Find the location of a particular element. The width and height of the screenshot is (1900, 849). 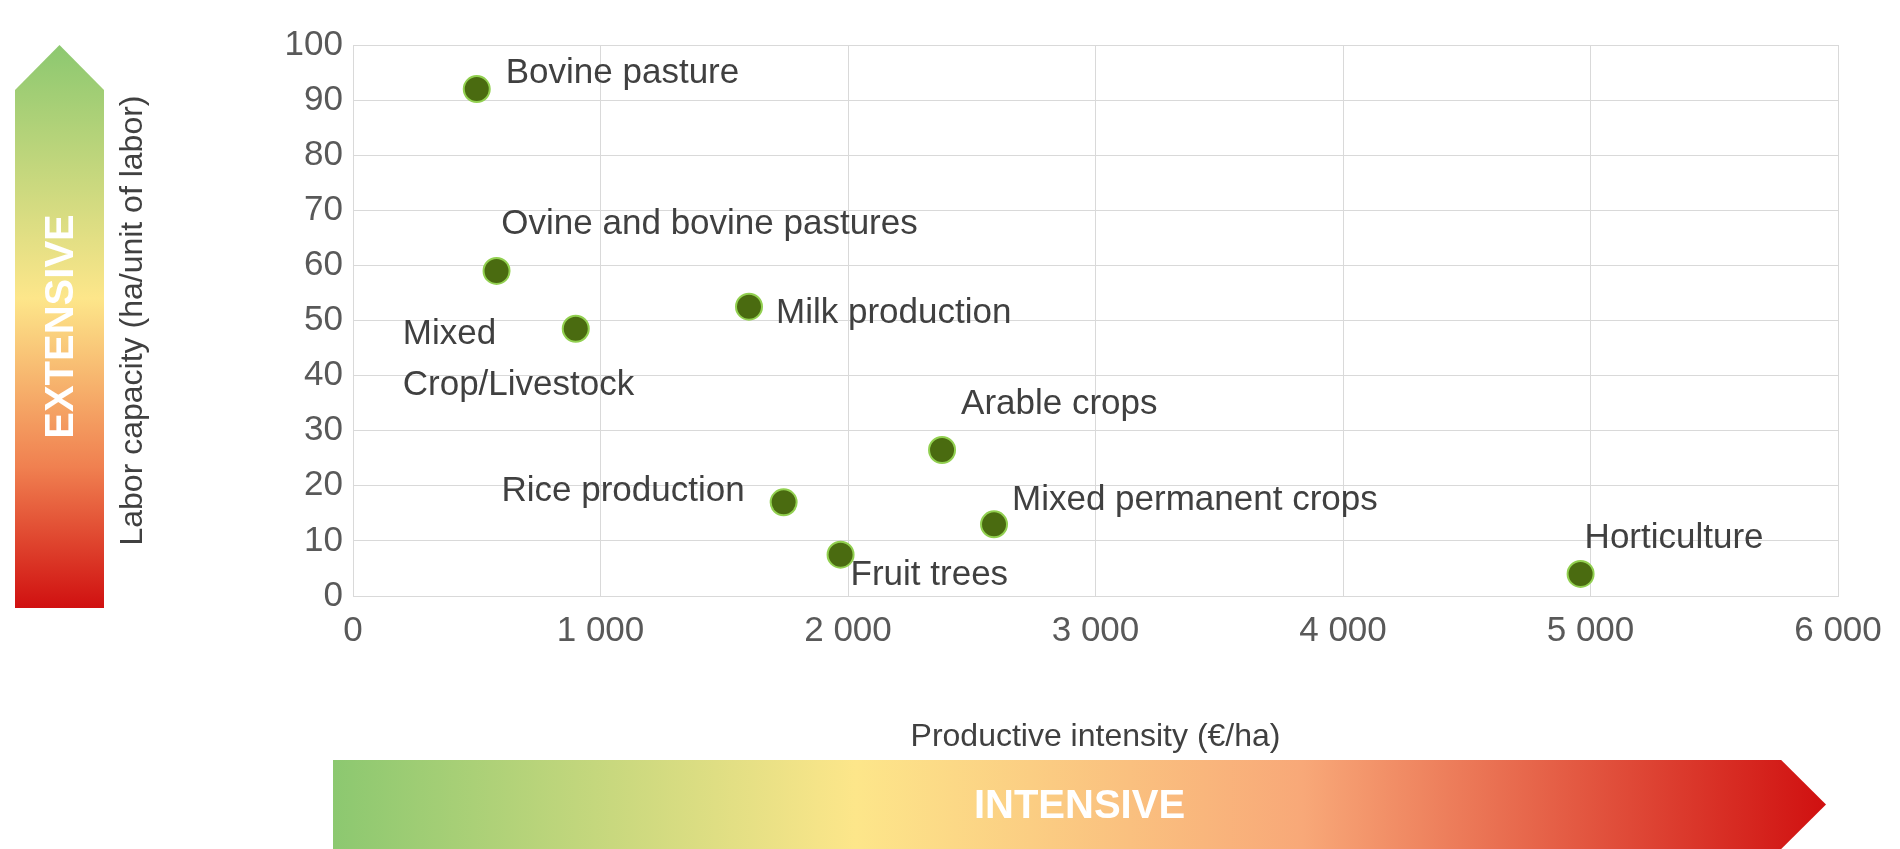

annotation: Mixed permanent crops is located at coordinates (1195, 498).